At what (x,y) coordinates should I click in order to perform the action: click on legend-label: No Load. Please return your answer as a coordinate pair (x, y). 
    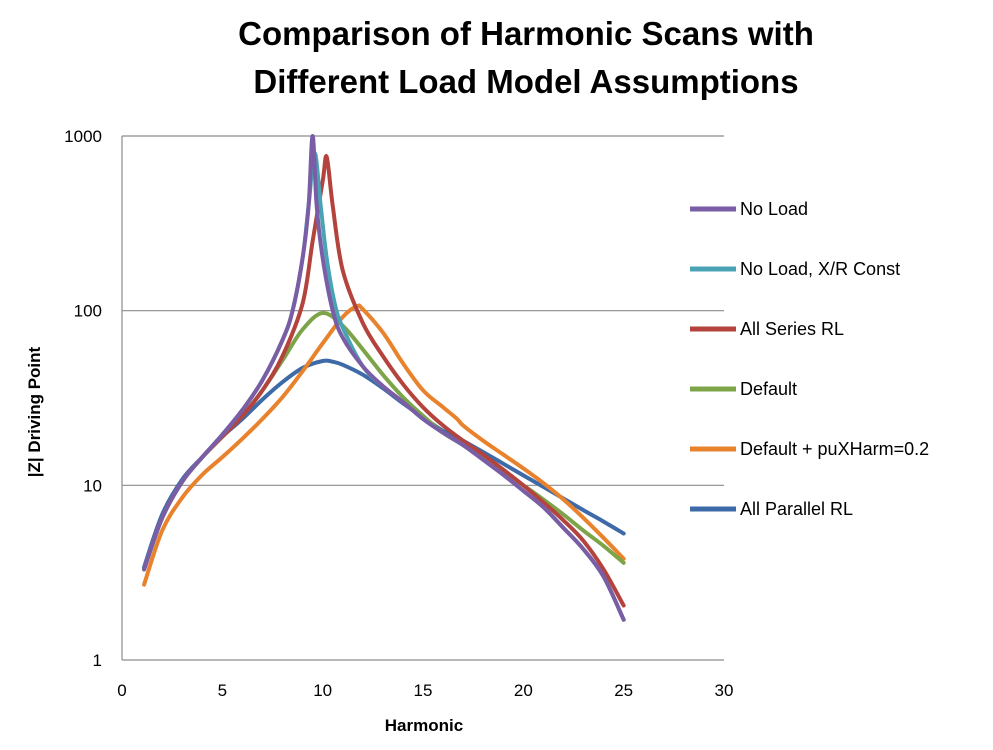
    Looking at the image, I should click on (774, 209).